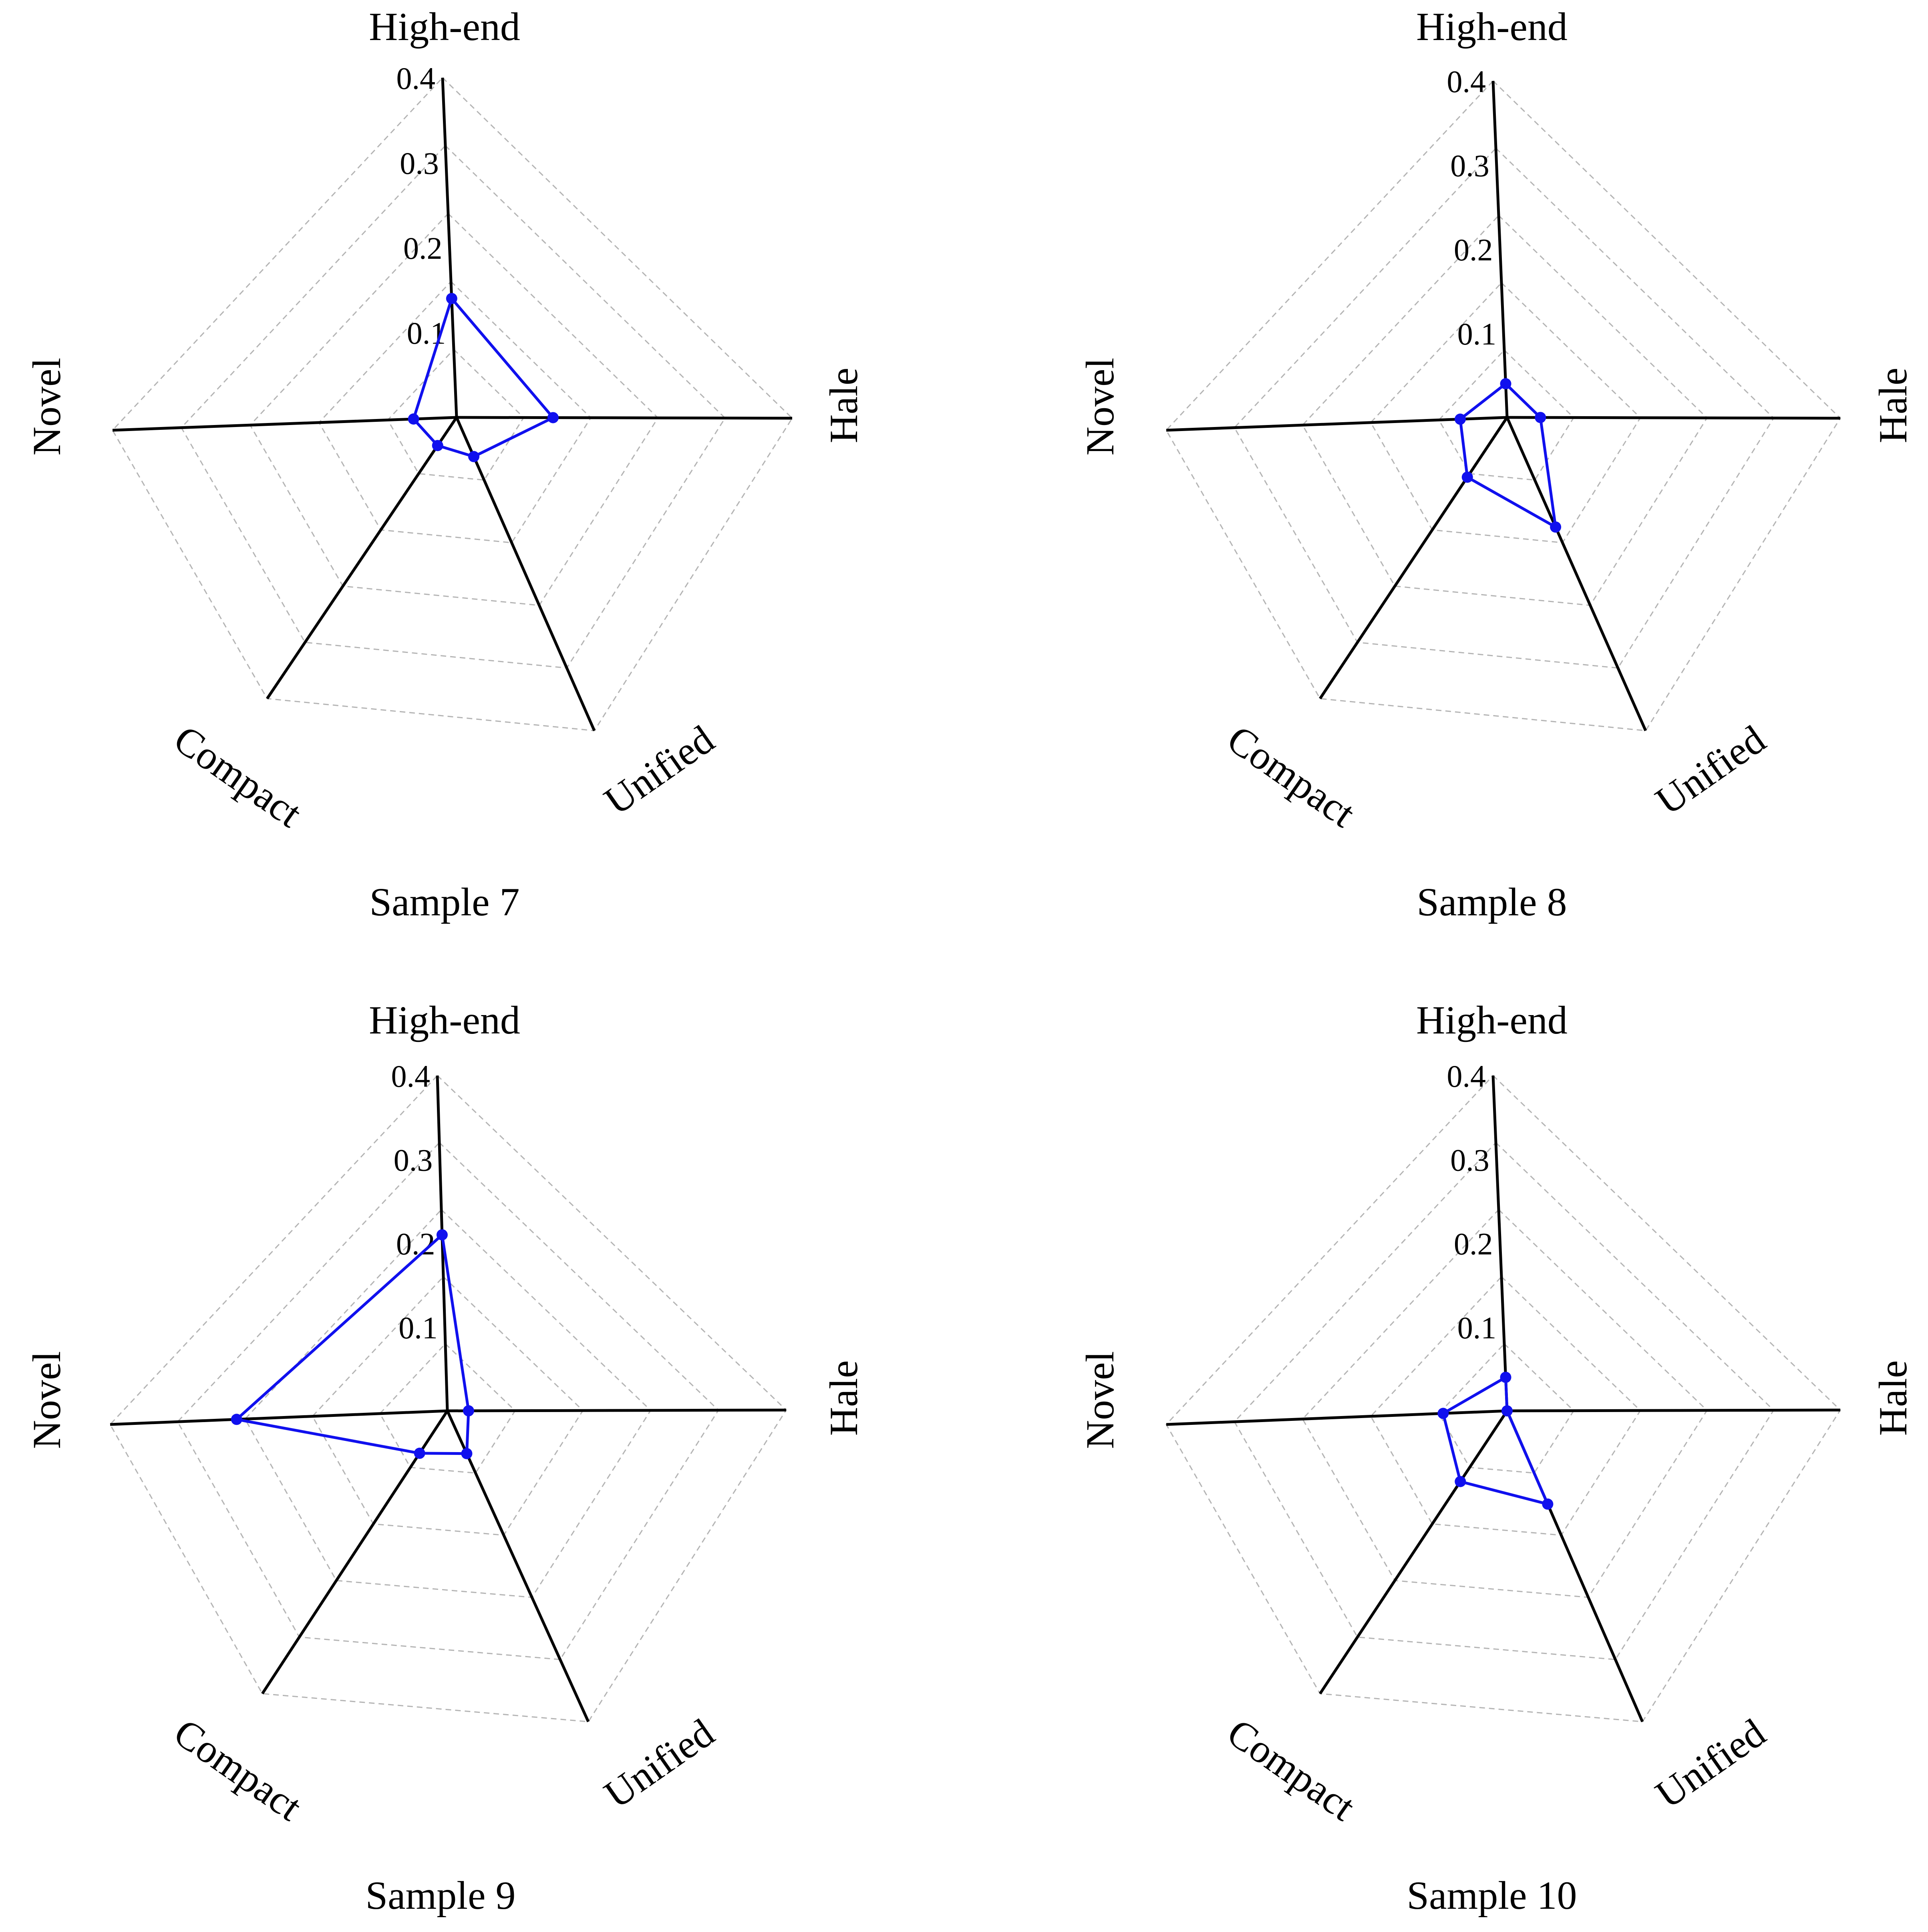  I want to click on panel-title: Sample 7, so click(445, 902).